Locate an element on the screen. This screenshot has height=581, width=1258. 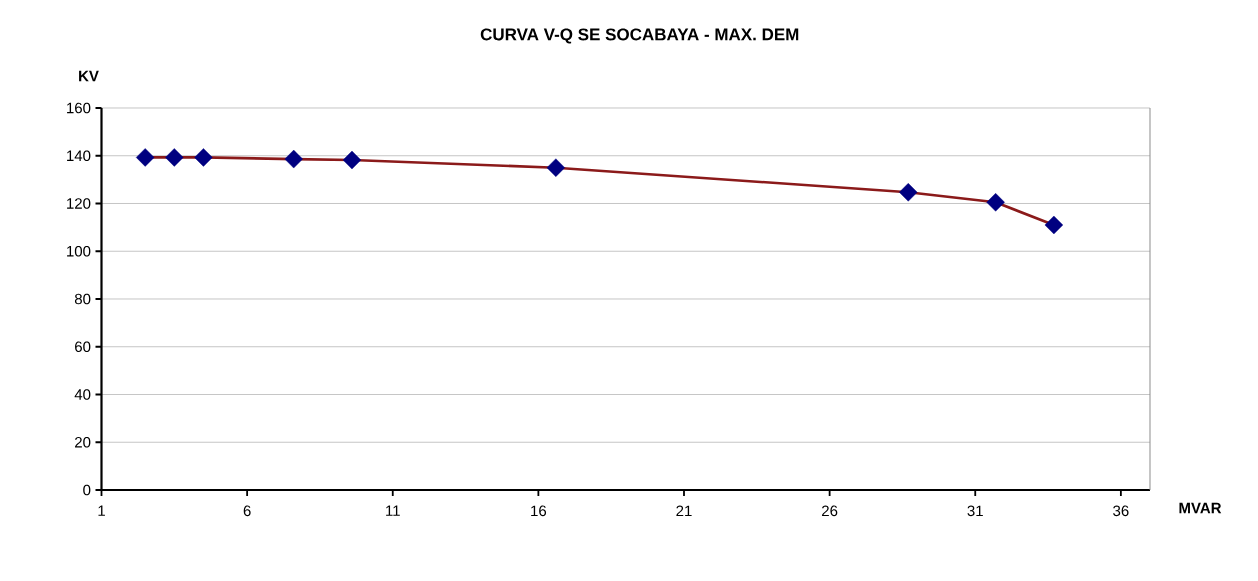
x-tick-label: 21 is located at coordinates (684, 511).